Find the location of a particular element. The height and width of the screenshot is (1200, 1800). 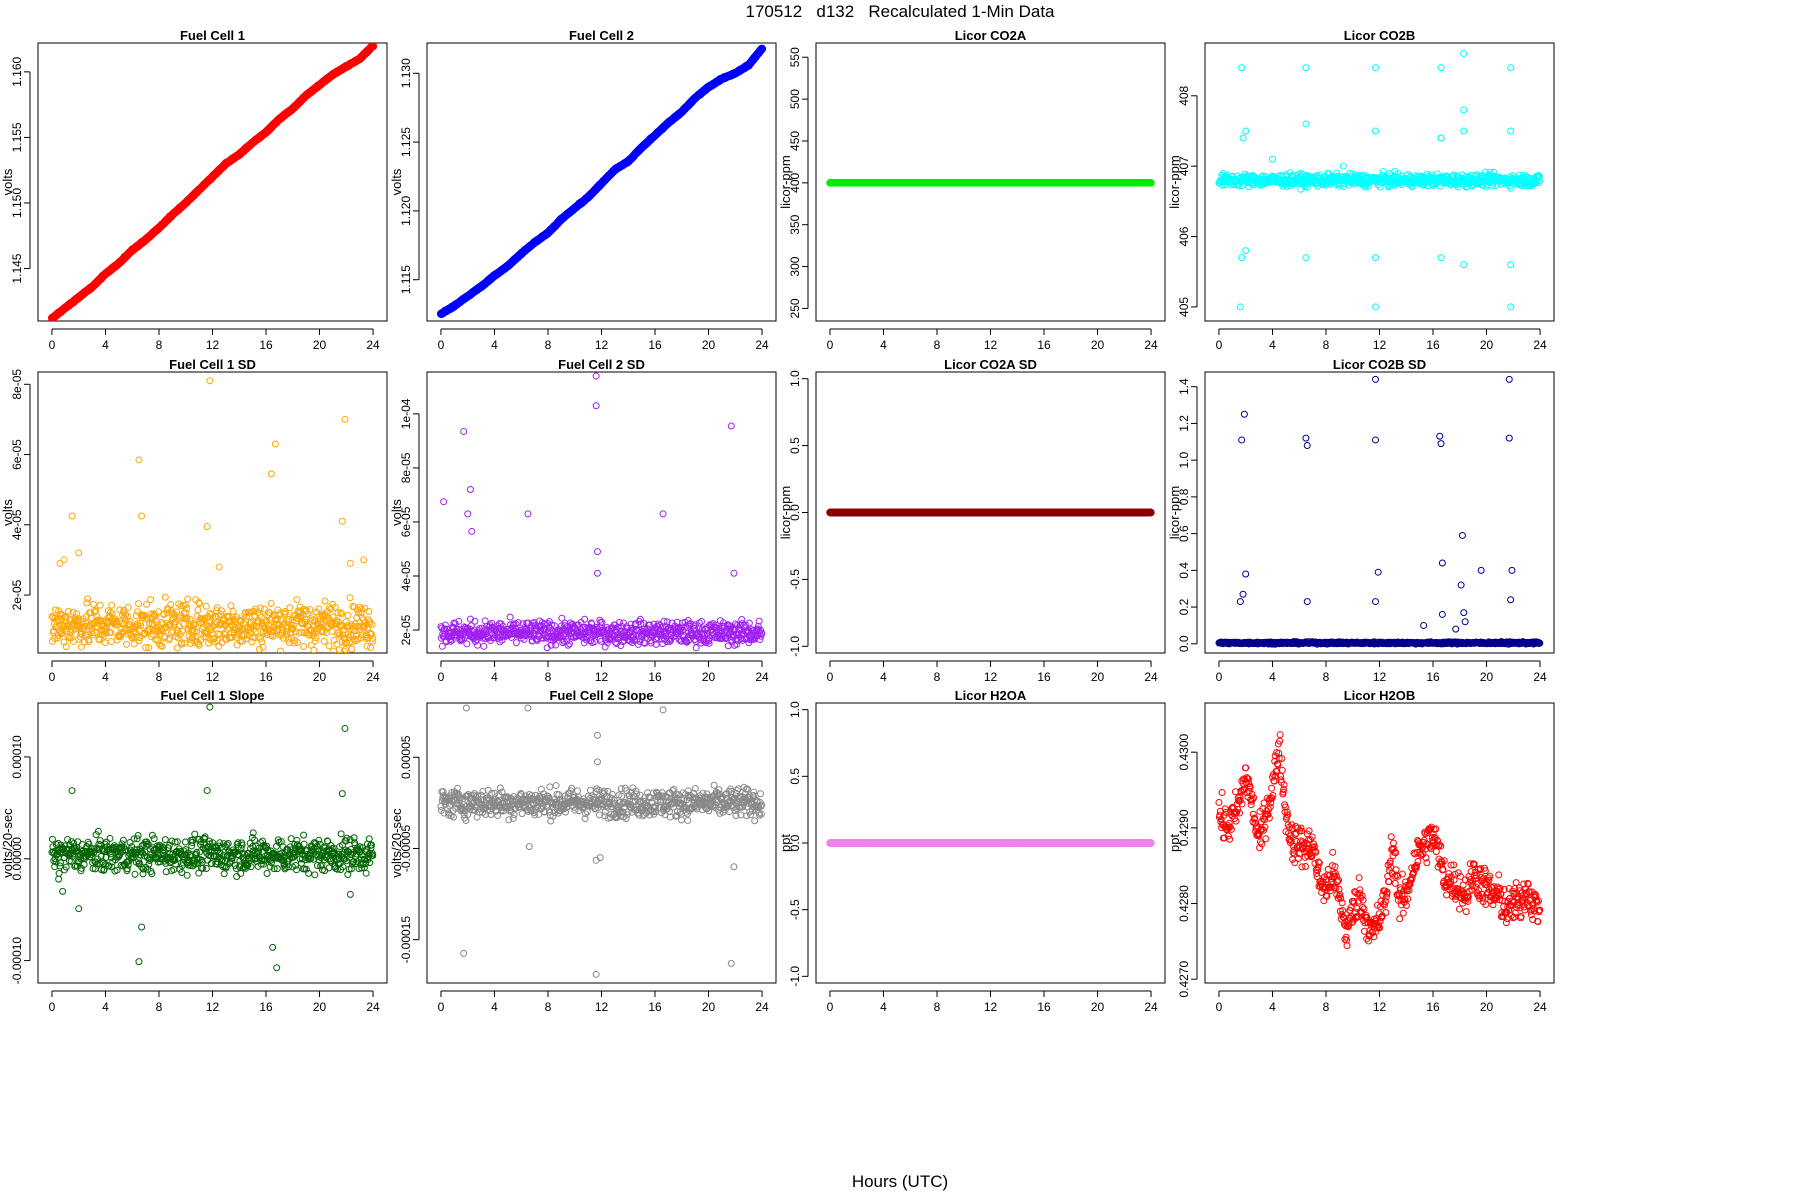

chart-title: Fuel Cell 2 is located at coordinates (601, 35).